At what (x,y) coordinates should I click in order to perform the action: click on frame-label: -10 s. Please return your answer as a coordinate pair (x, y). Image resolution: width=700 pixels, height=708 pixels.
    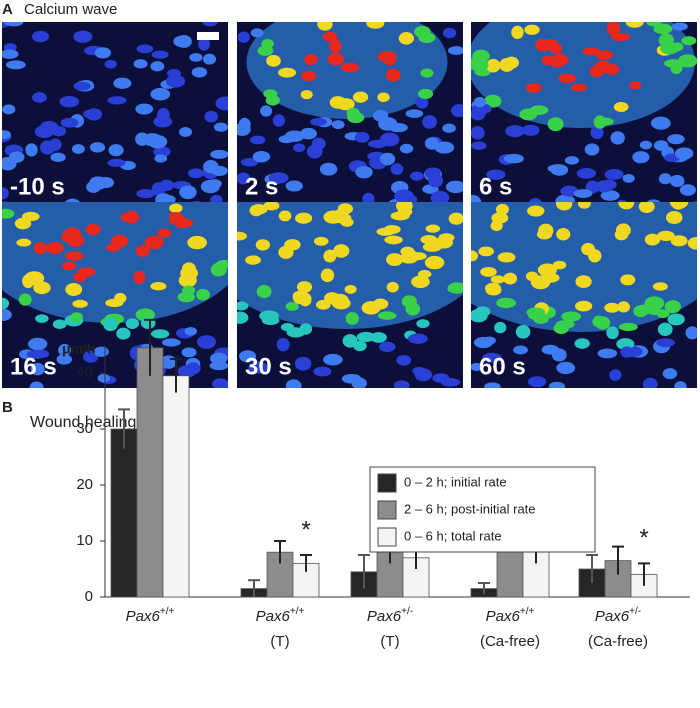
    Looking at the image, I should click on (37, 186).